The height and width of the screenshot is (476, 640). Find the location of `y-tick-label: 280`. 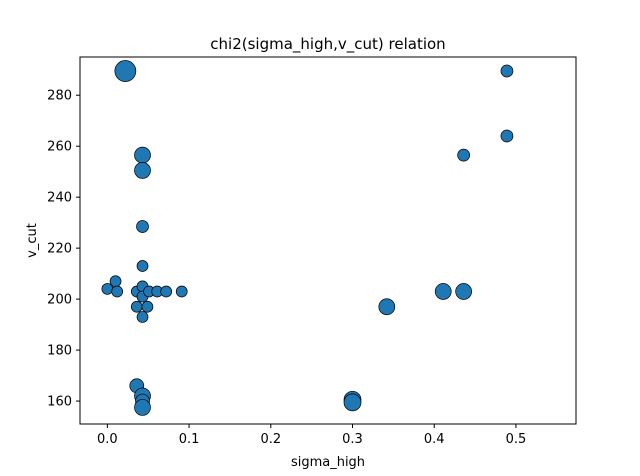

y-tick-label: 280 is located at coordinates (59, 96).